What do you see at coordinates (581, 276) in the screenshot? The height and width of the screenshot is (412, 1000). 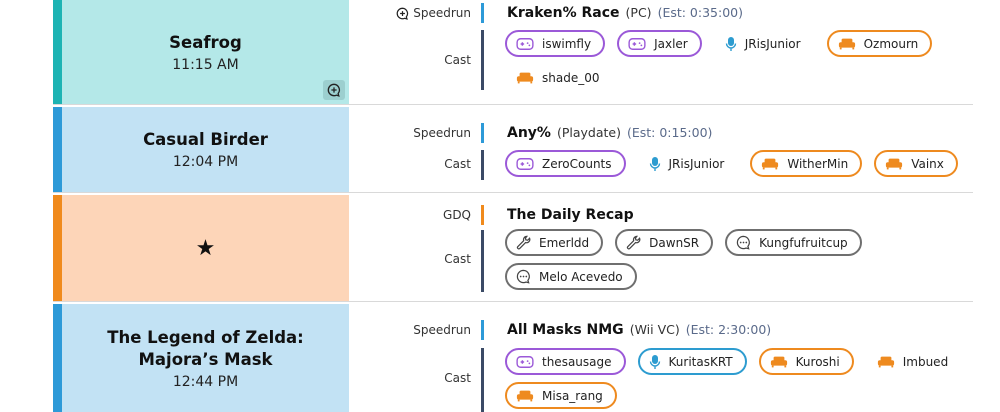 I see `cast-name: Melo Acevedo` at bounding box center [581, 276].